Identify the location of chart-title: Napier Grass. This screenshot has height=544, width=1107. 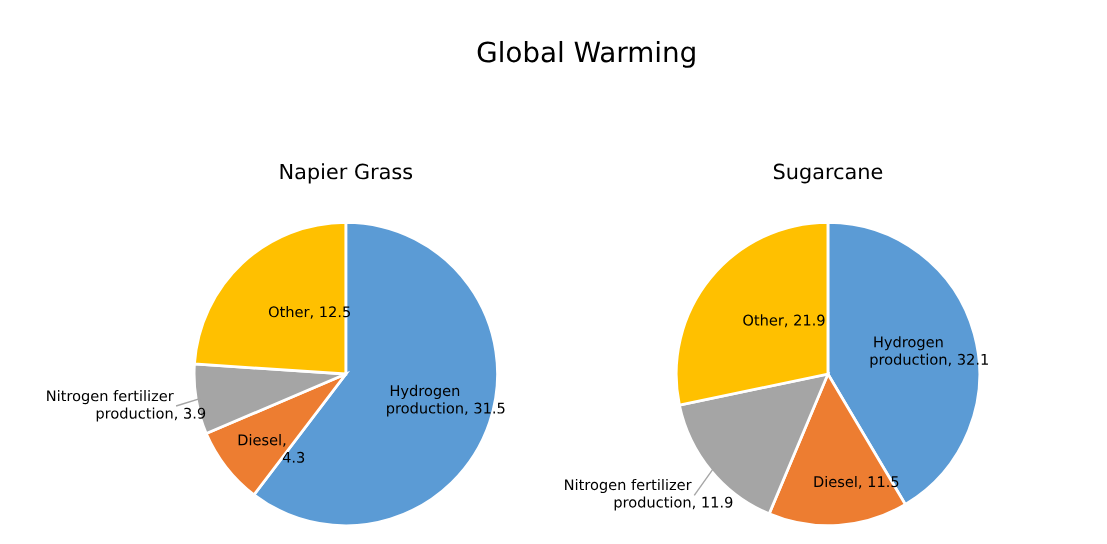
(346, 173).